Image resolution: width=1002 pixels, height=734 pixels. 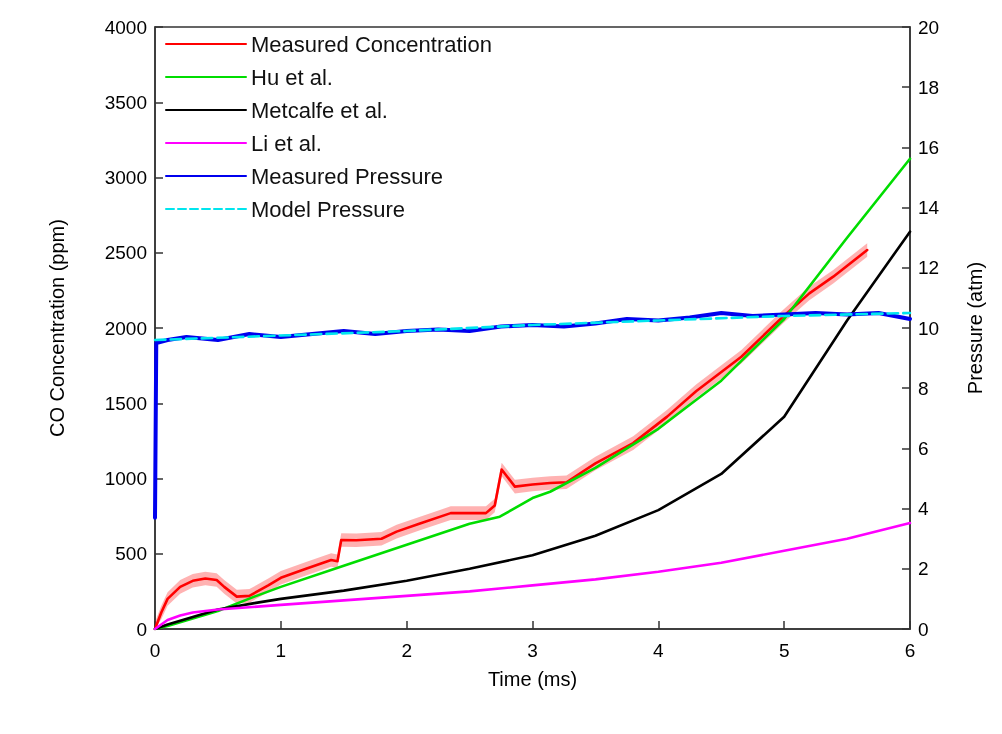 I want to click on legend-label: Model Pressure, so click(x=328, y=209).